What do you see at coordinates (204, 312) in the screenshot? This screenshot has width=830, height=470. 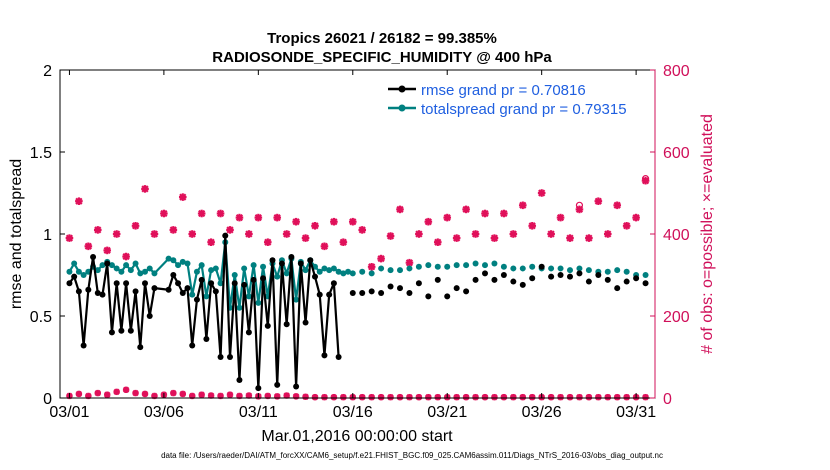 I see `rmse-line` at bounding box center [204, 312].